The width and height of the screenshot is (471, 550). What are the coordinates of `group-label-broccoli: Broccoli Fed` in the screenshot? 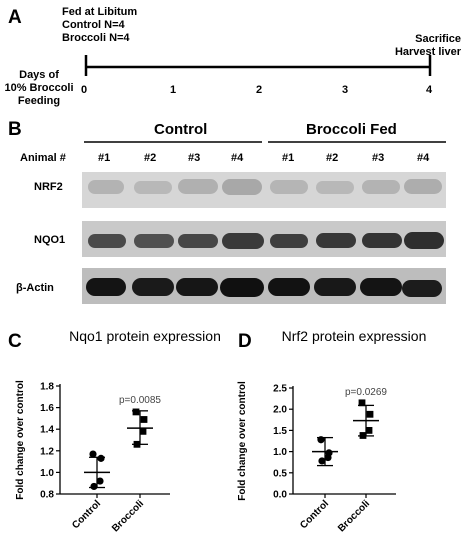 It's located at (351, 129).